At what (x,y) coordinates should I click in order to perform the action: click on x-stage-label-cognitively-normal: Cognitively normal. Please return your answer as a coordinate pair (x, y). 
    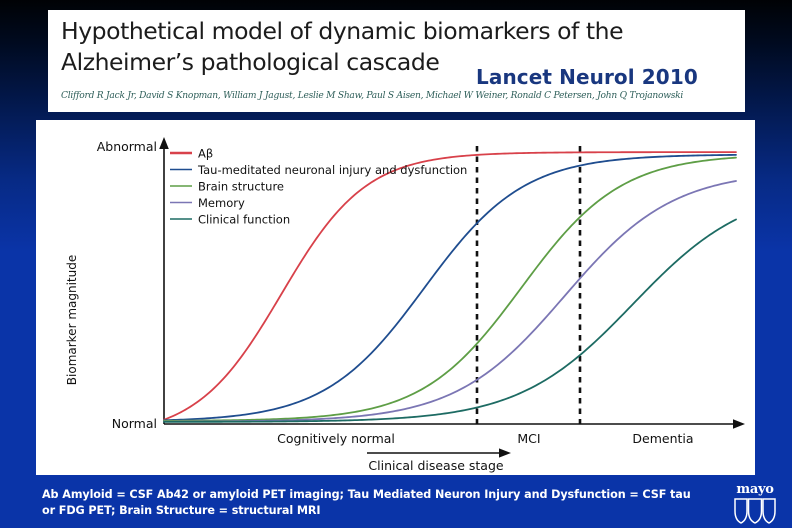
    Looking at the image, I should click on (336, 438).